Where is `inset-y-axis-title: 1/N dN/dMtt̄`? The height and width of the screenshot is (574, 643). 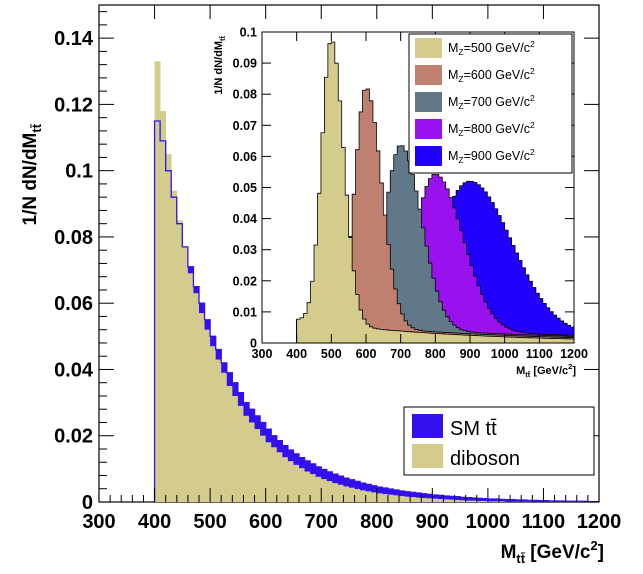
inset-y-axis-title: 1/N dN/dMtt̄ is located at coordinates (220, 65).